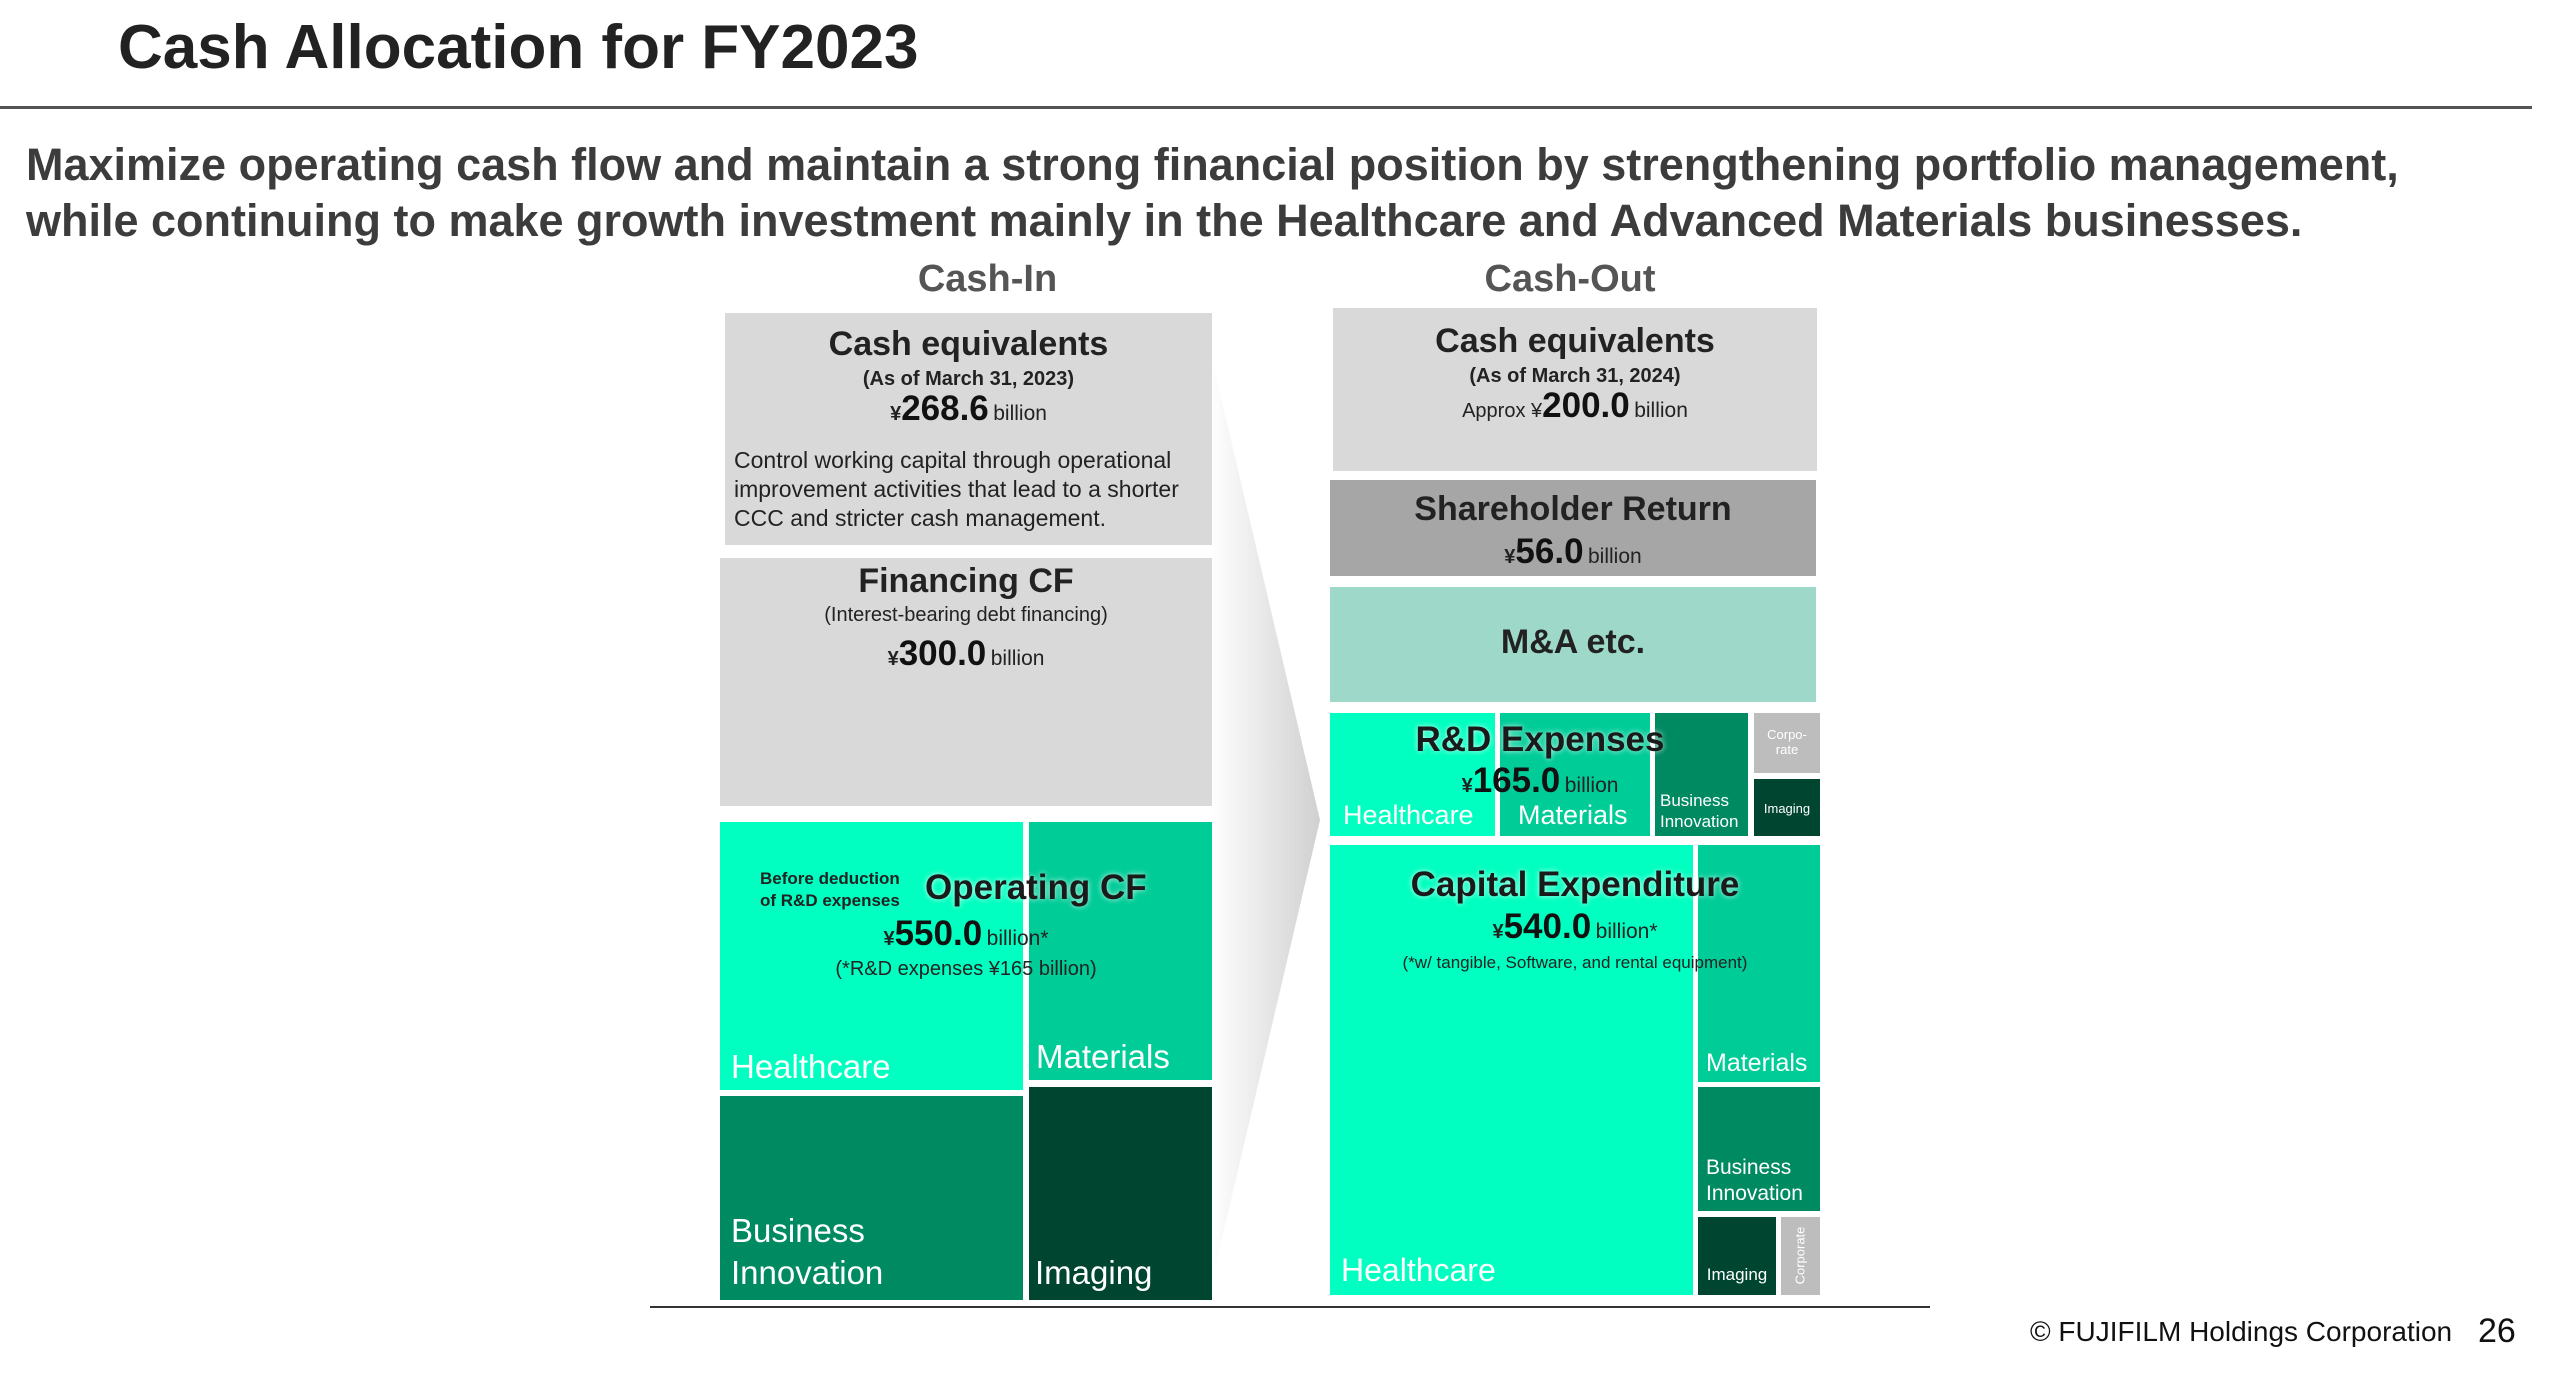 The image size is (2560, 1378). I want to click on capex-title-text: Capital Expenditure, so click(1575, 884).